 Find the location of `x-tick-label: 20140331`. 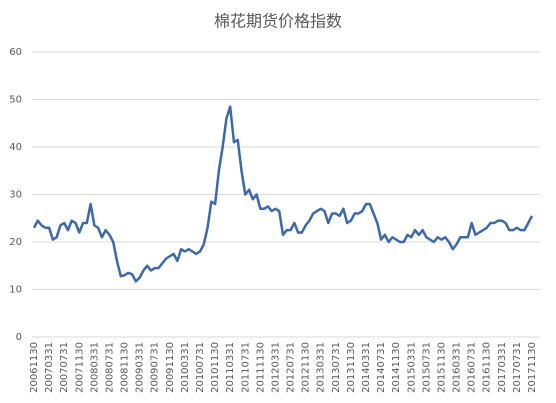

x-tick-label: 20140331 is located at coordinates (366, 367).